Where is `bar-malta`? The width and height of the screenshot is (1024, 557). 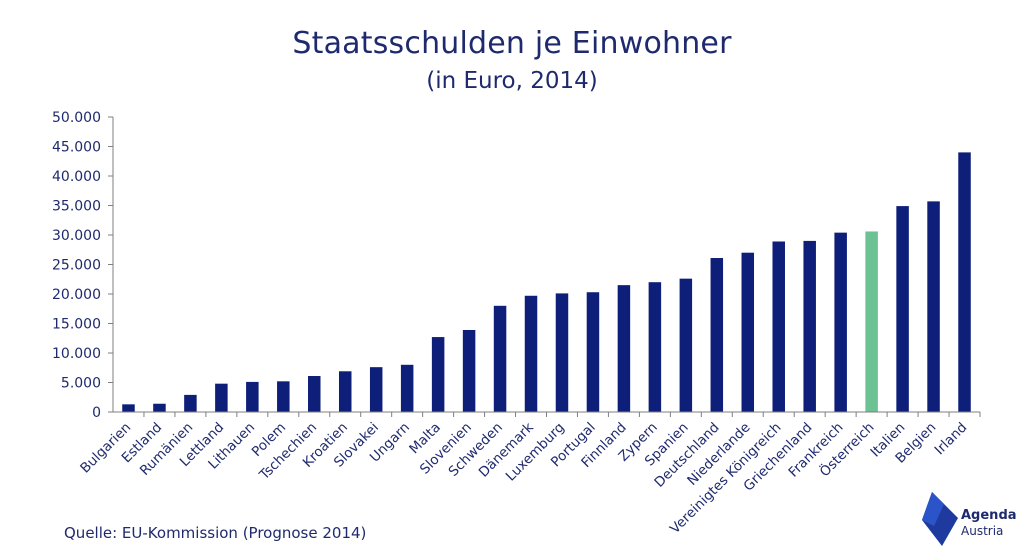
bar-malta is located at coordinates (438, 374).